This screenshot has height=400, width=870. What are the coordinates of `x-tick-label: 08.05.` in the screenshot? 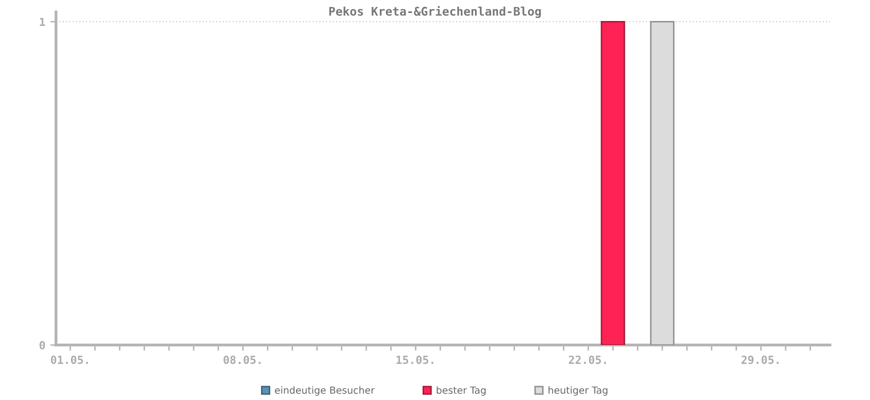 It's located at (242, 360).